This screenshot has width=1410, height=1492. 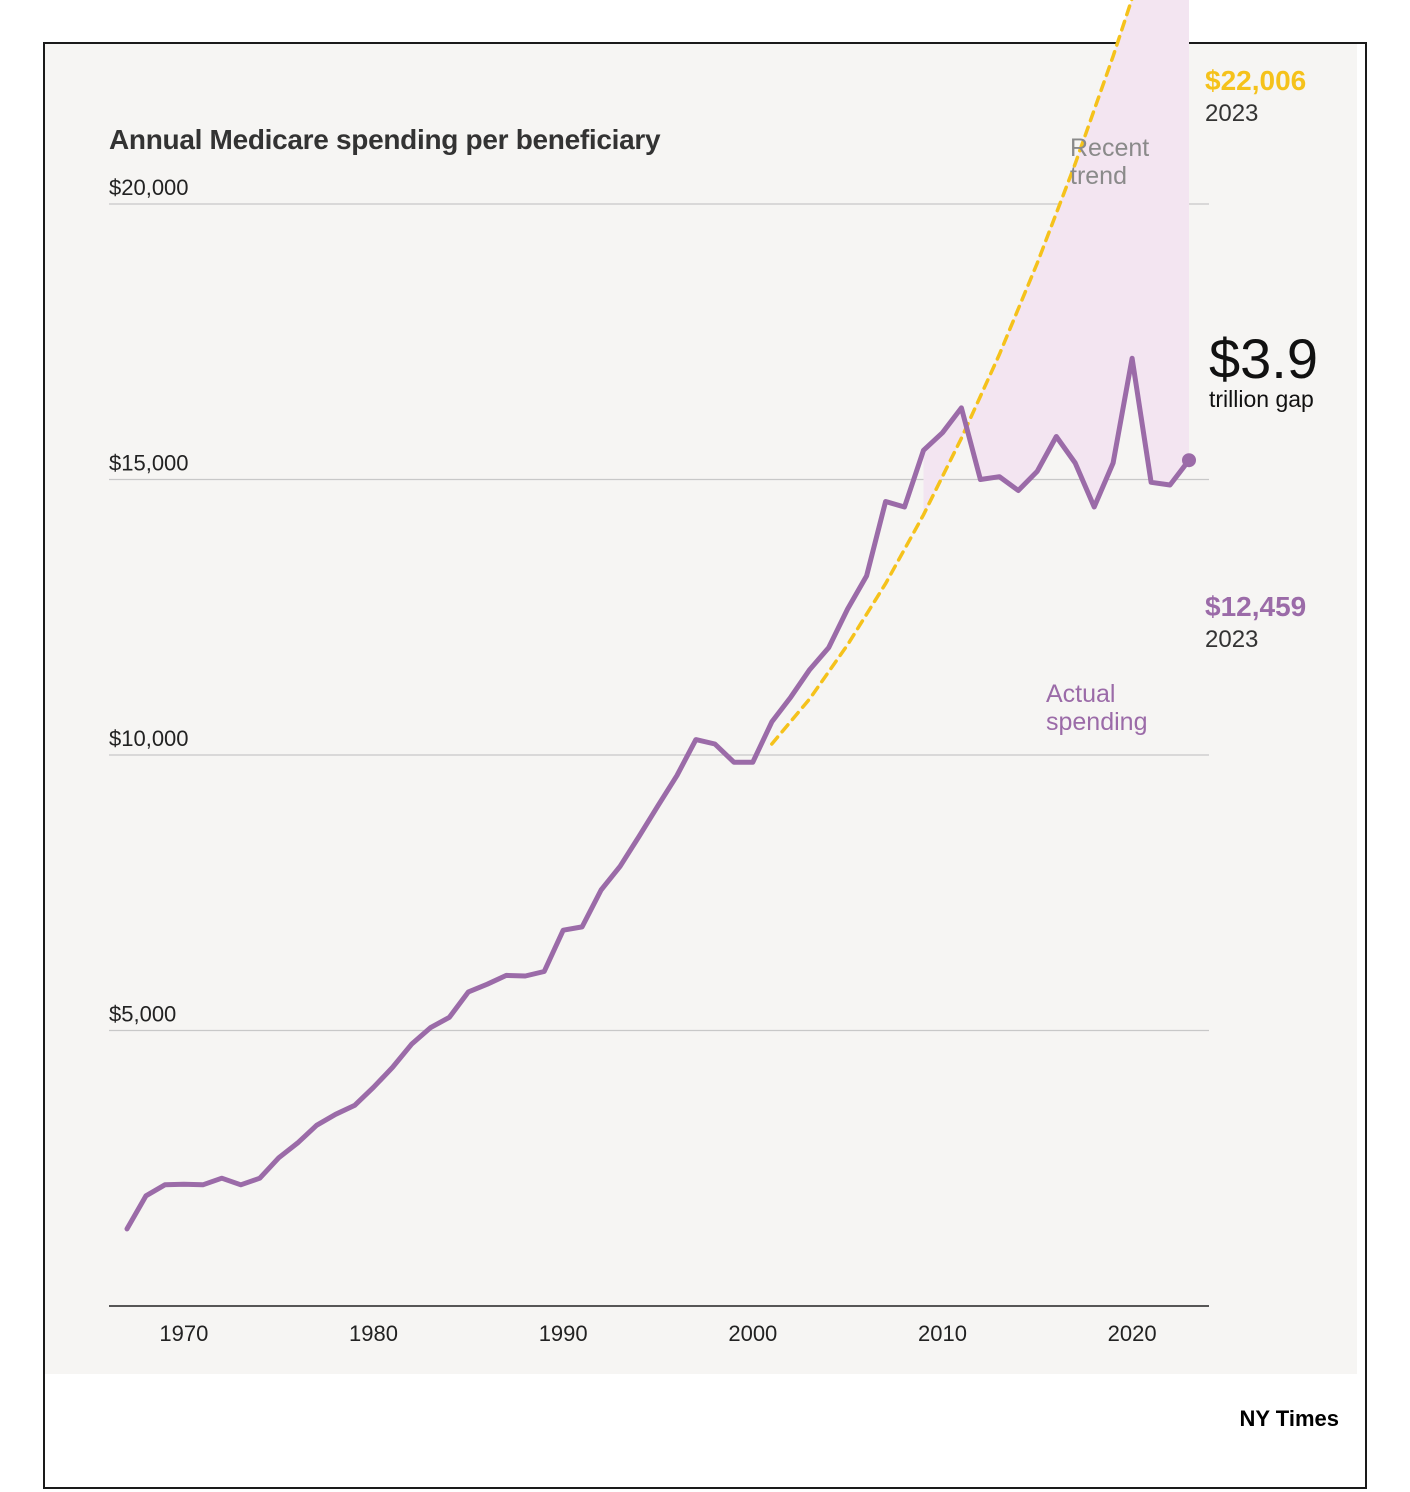 What do you see at coordinates (752, 1333) in the screenshot?
I see `x-tick-label: 2000` at bounding box center [752, 1333].